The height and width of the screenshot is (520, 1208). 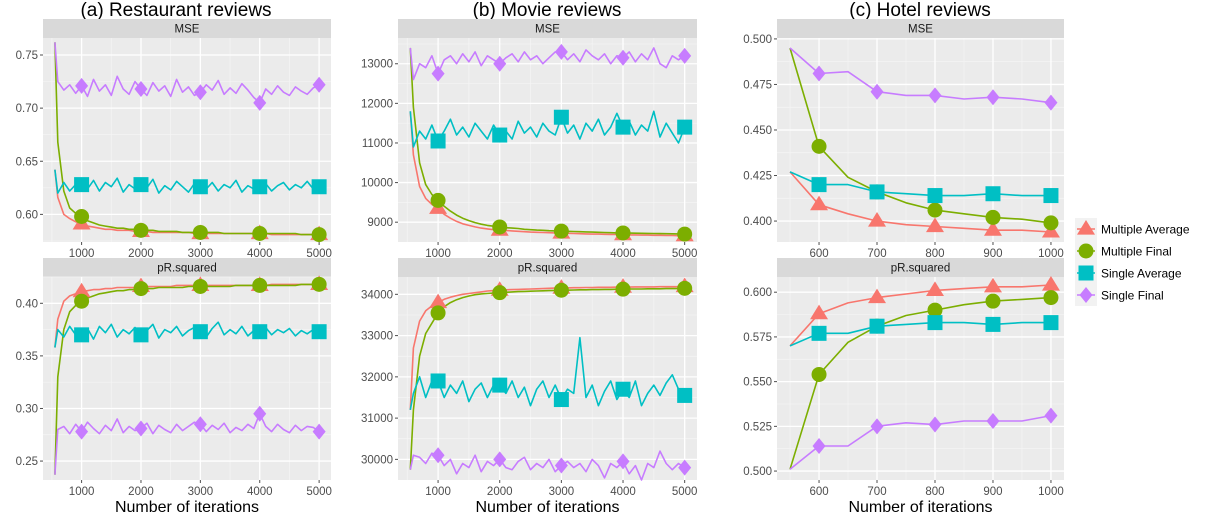 What do you see at coordinates (934, 254) in the screenshot?
I see `x-tick-label: 800` at bounding box center [934, 254].